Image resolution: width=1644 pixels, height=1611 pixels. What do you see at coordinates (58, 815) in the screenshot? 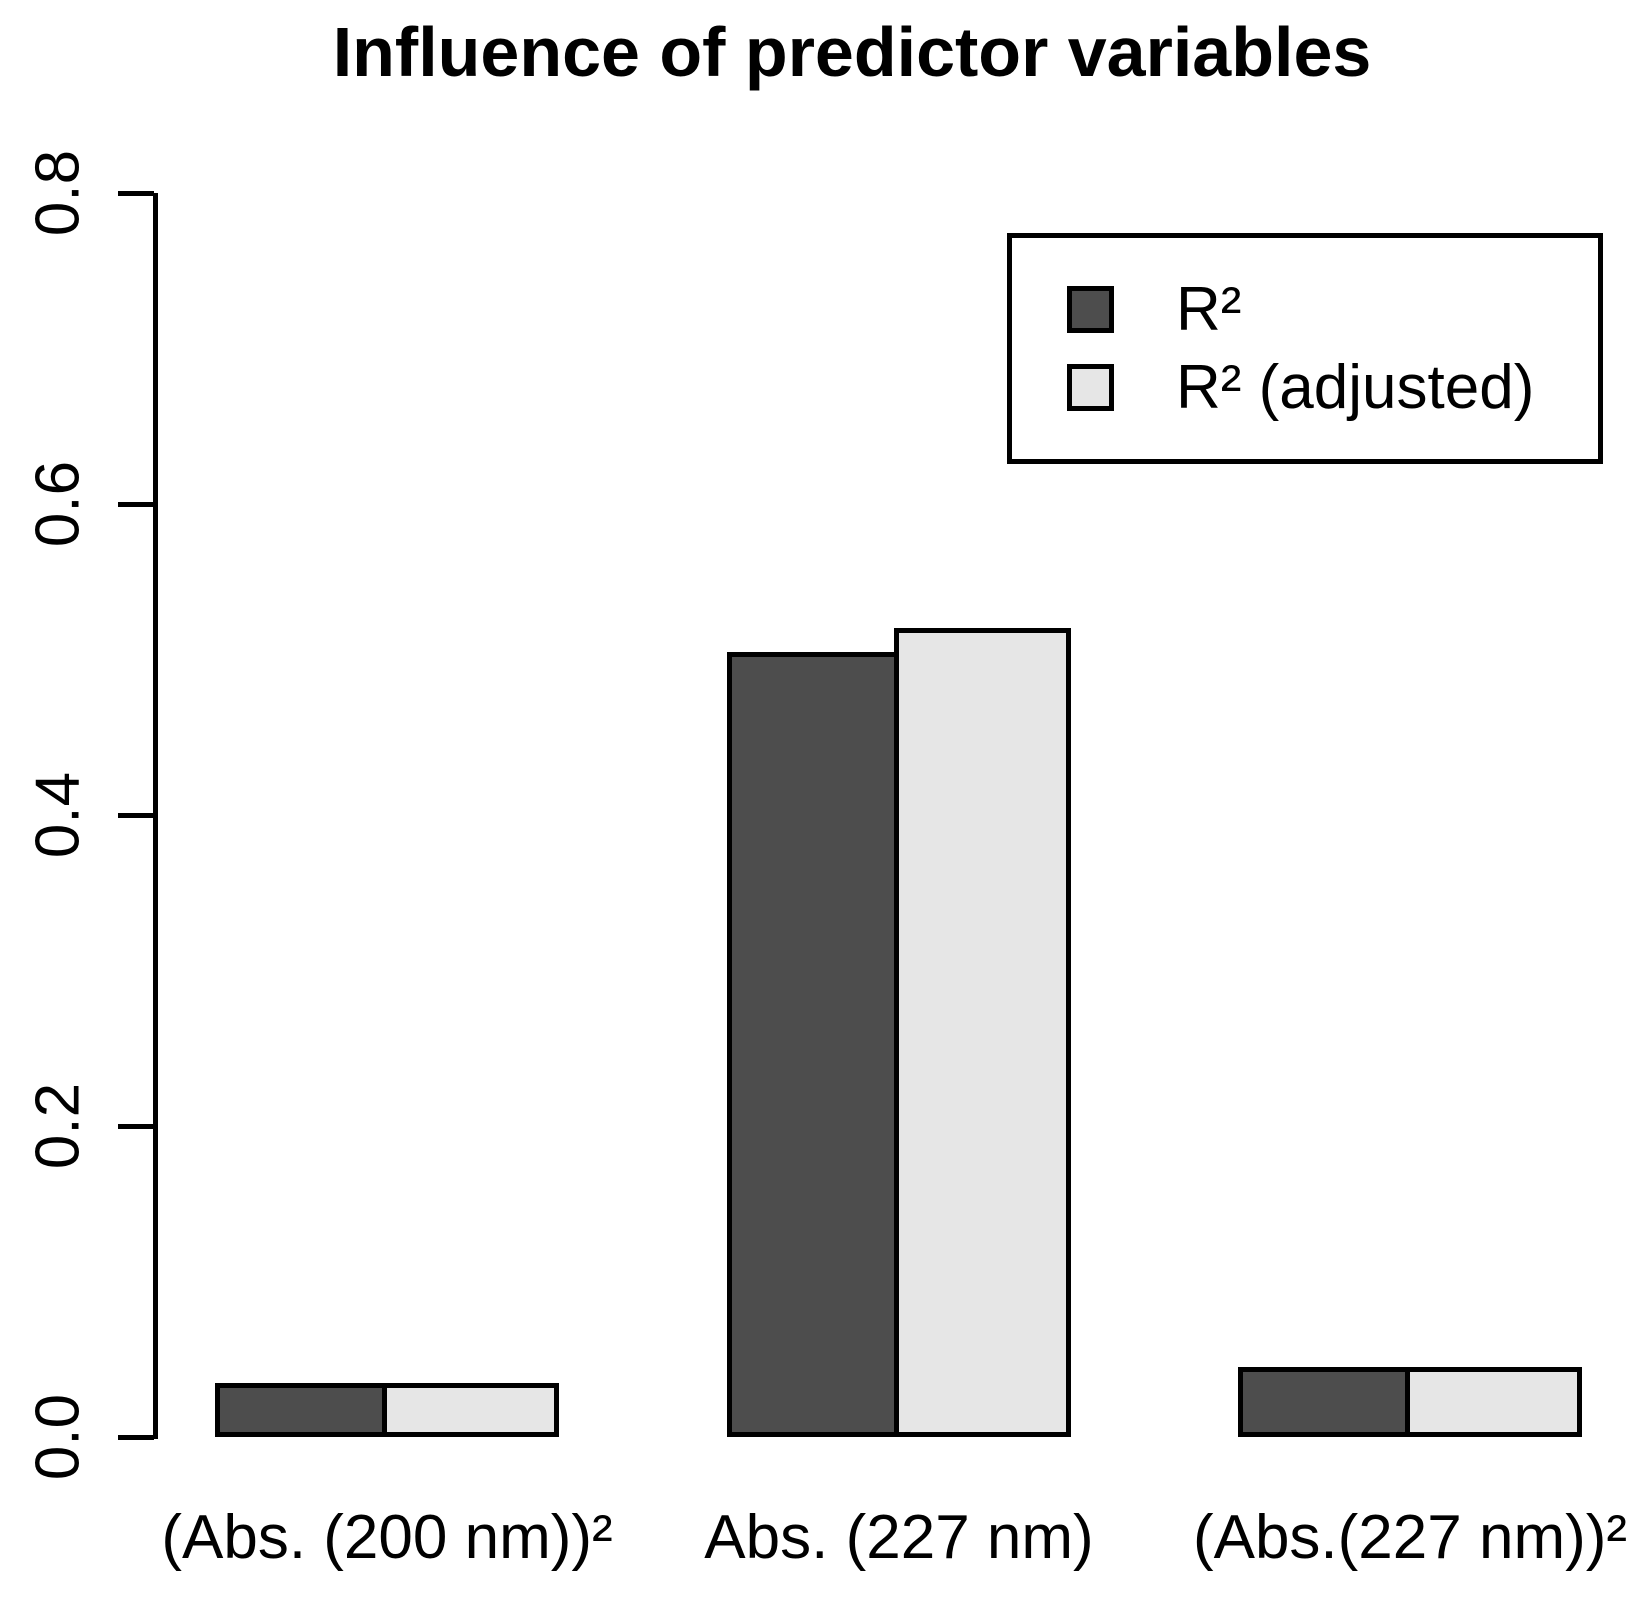
I see `y-axis-tick-label-0.4: 0.4` at bounding box center [58, 815].